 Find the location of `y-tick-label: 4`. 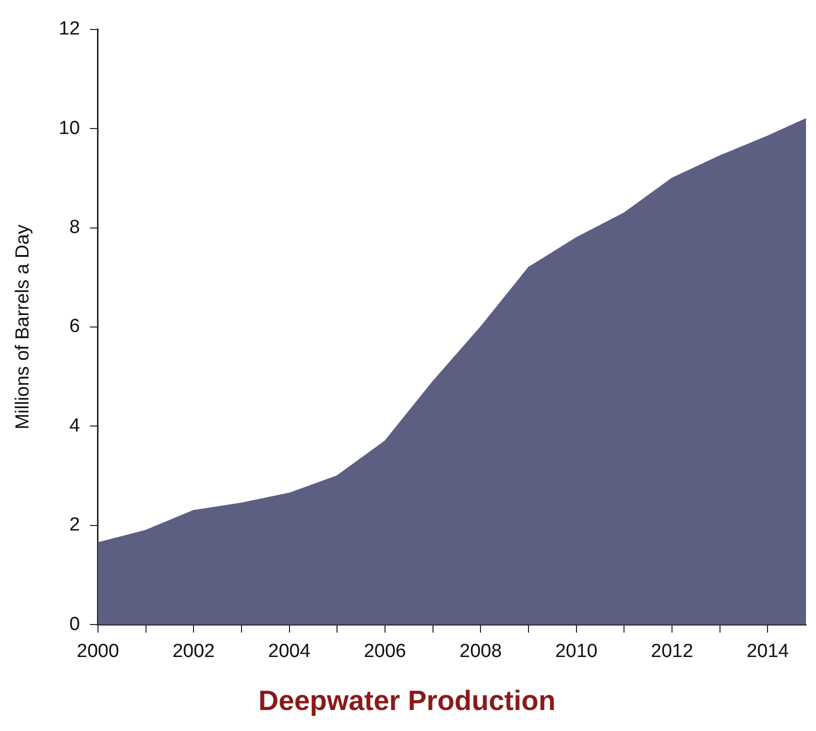

y-tick-label: 4 is located at coordinates (74, 425).